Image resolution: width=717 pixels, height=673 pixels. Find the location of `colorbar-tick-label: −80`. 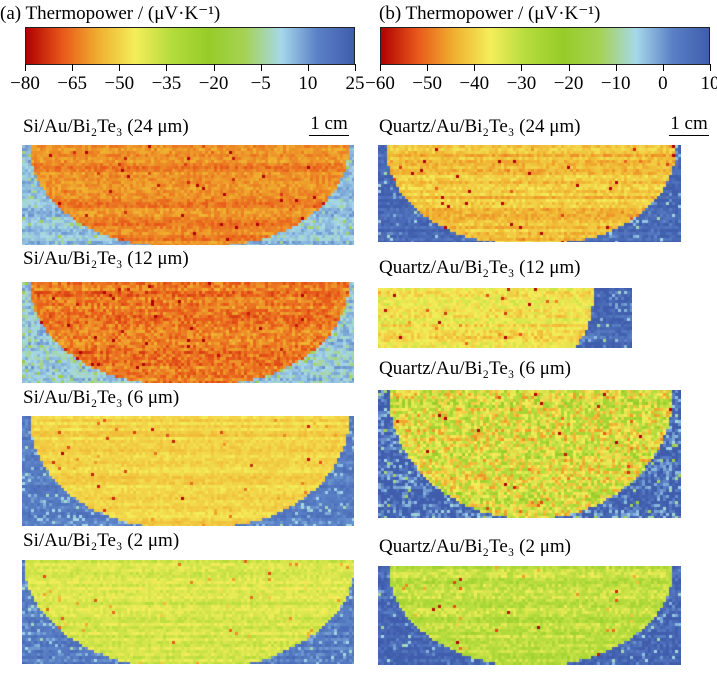

colorbar-tick-label: −80 is located at coordinates (25, 84).